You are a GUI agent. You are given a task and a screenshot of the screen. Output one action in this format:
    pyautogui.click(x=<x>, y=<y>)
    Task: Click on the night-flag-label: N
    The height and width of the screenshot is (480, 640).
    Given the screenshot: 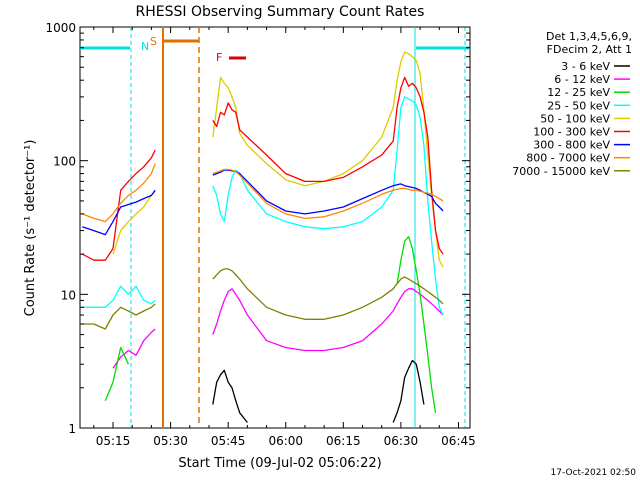 What is the action you would take?
    pyautogui.click(x=145, y=46)
    